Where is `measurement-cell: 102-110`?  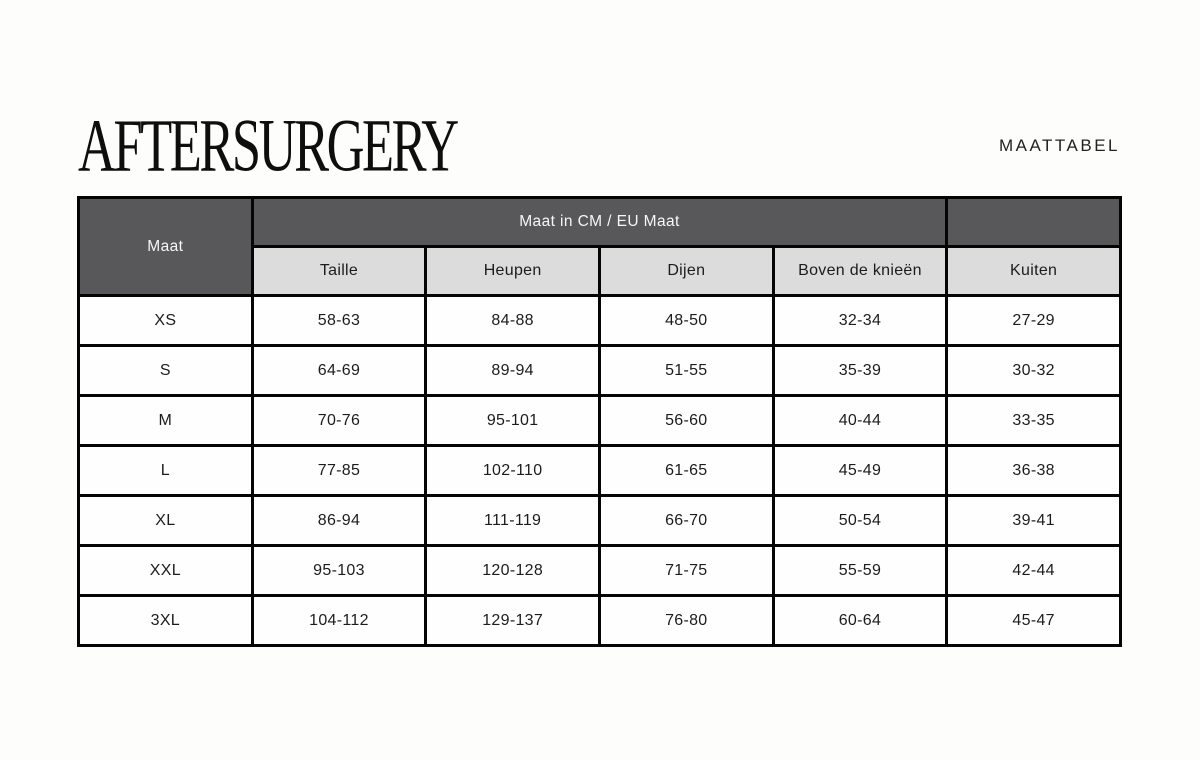
measurement-cell: 102-110 is located at coordinates (512, 470).